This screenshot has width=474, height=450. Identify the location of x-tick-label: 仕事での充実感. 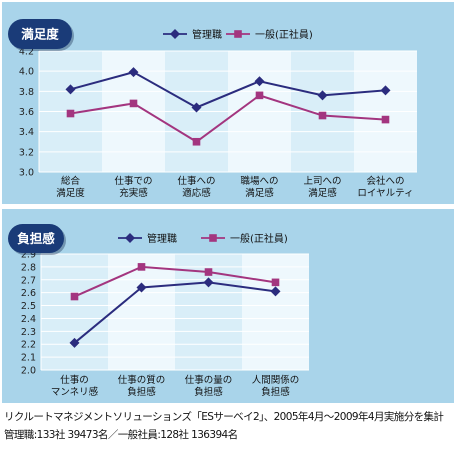
(133, 187).